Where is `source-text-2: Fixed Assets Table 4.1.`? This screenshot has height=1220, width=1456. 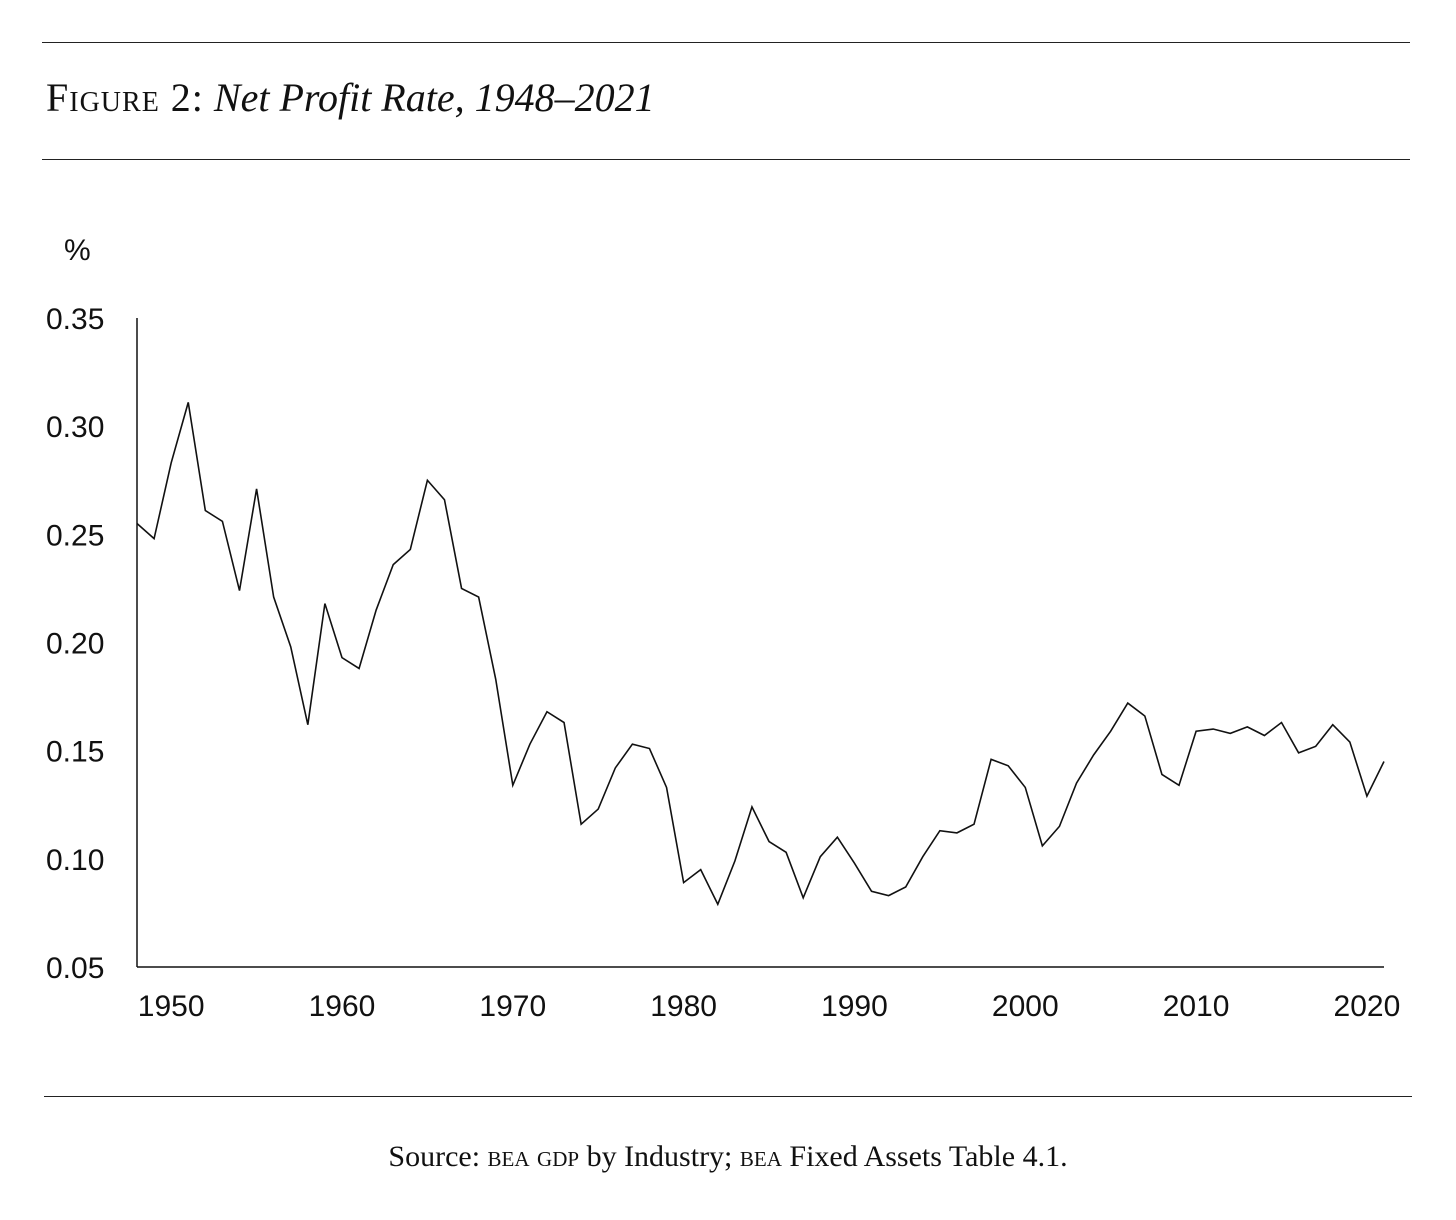 source-text-2: Fixed Assets Table 4.1. is located at coordinates (928, 1156).